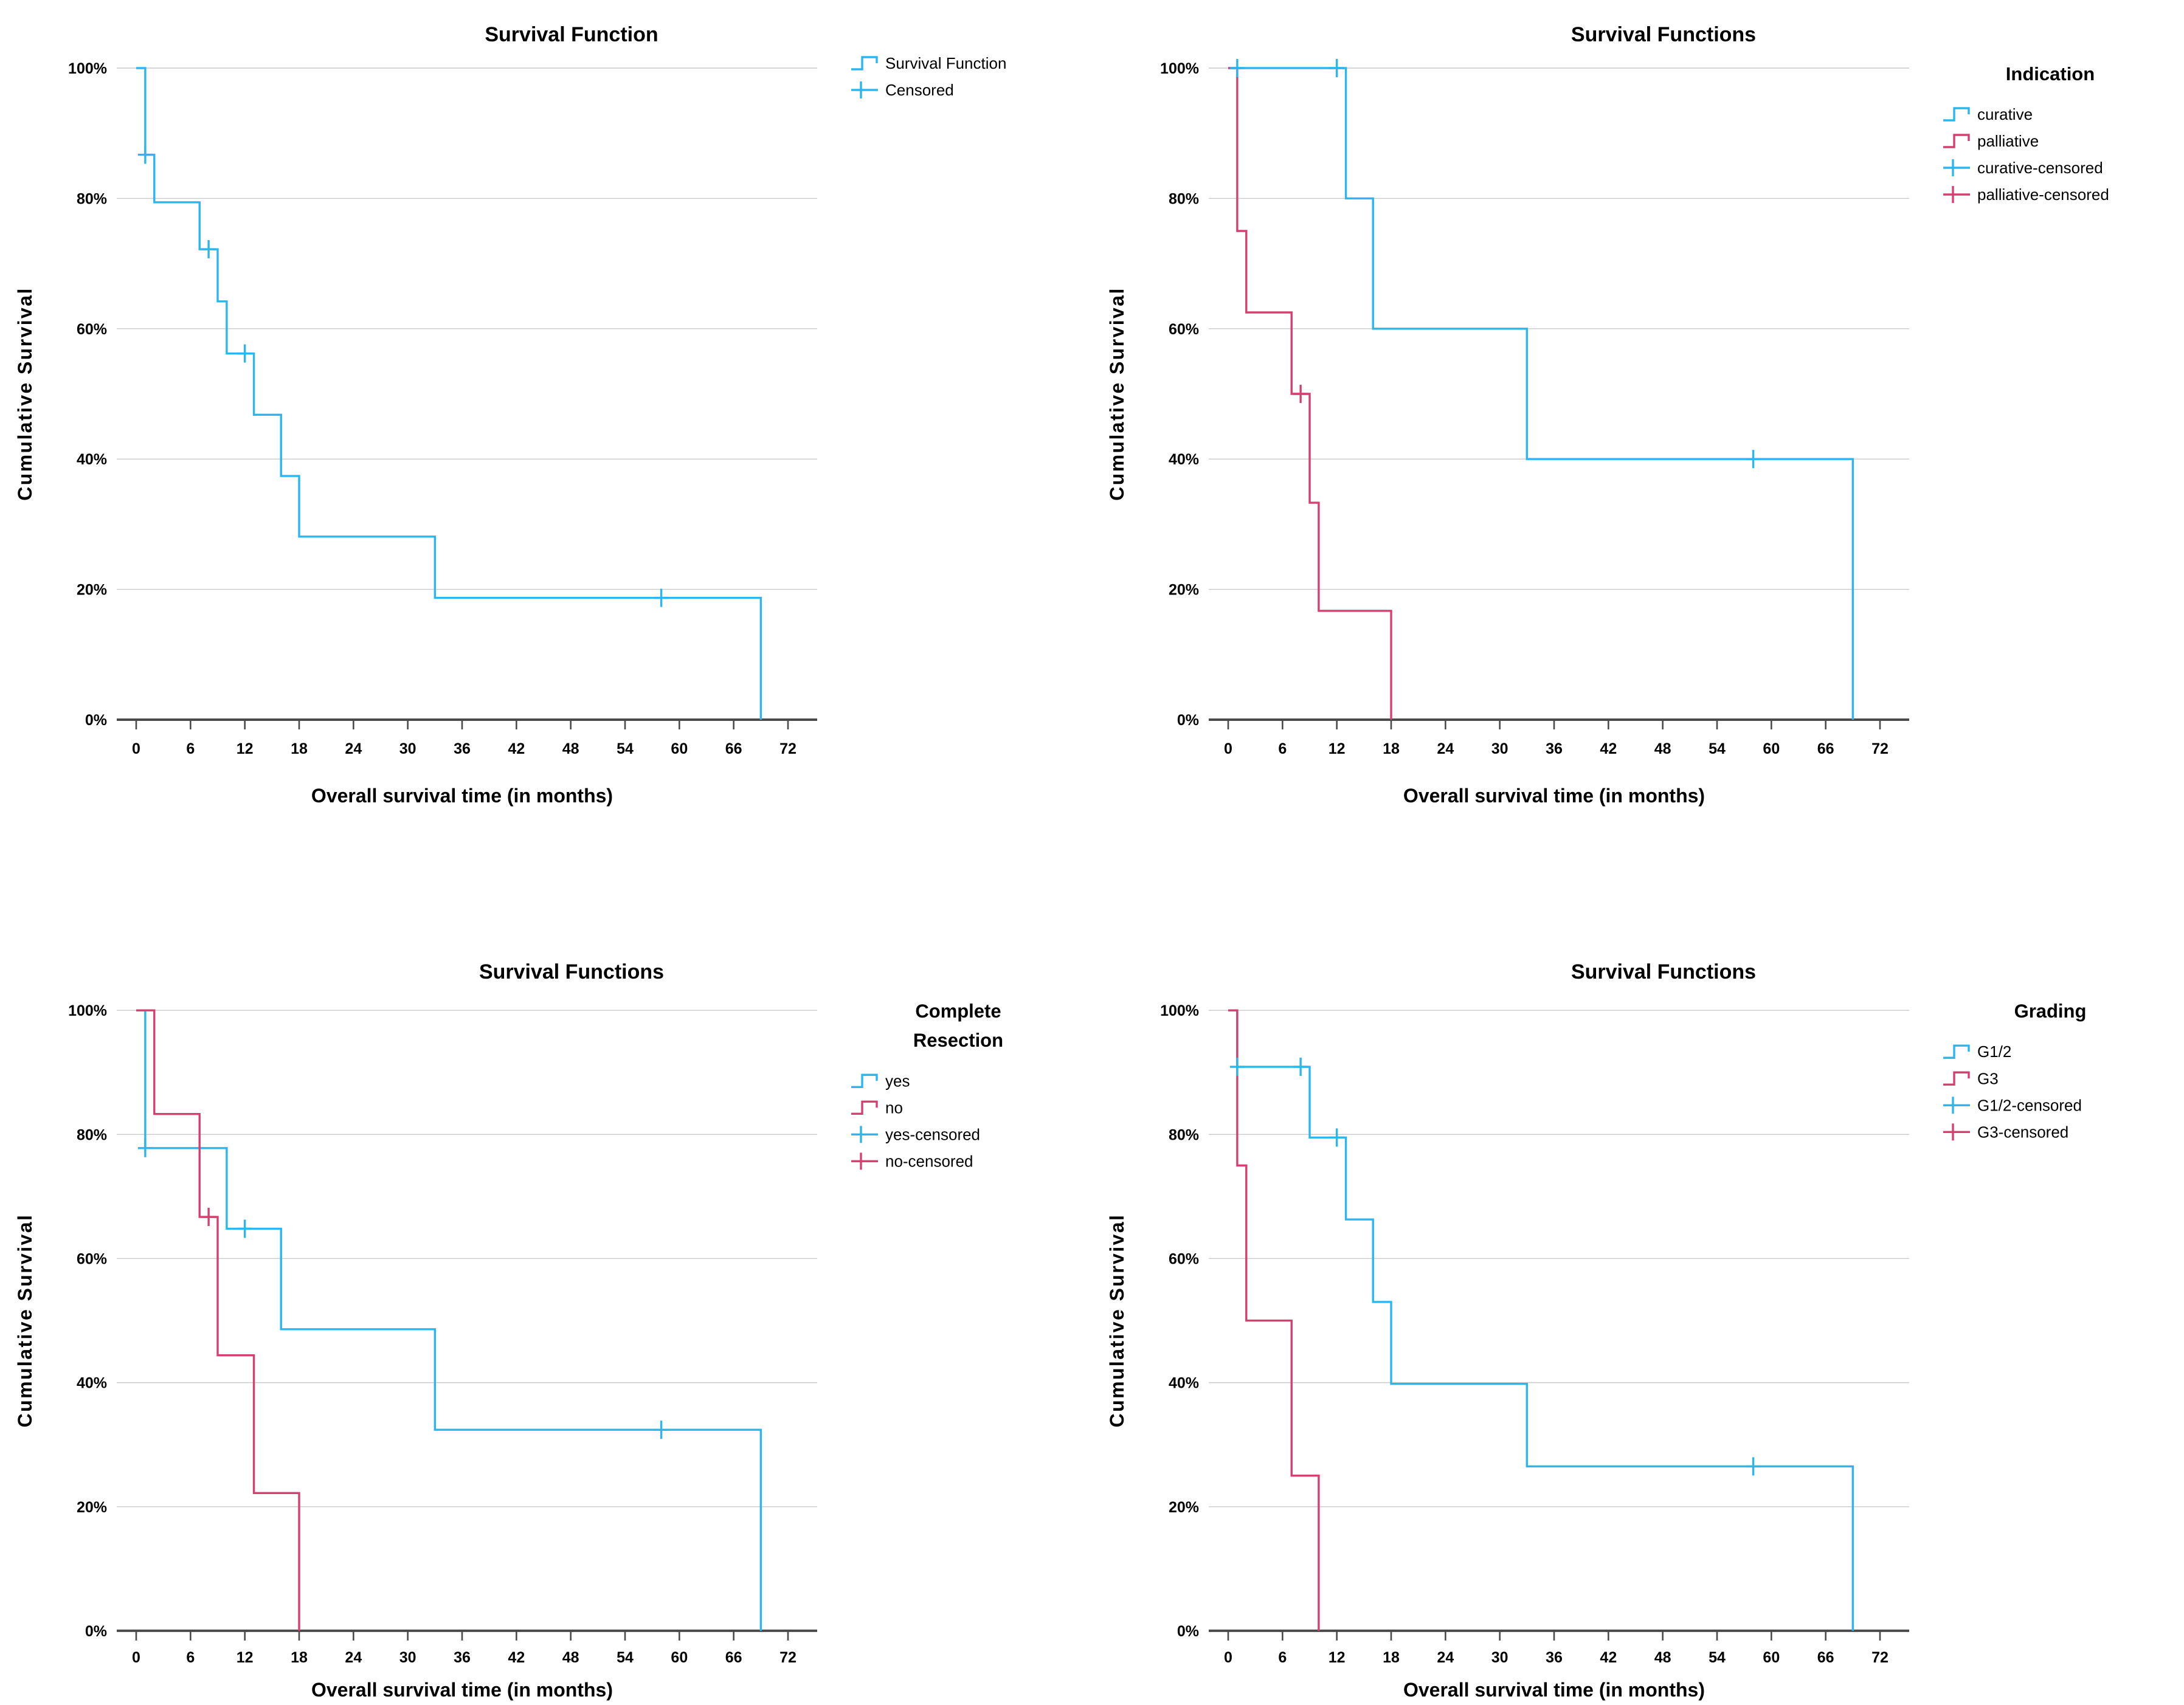 The width and height of the screenshot is (2184, 1705). Describe the element at coordinates (958, 1011) in the screenshot. I see `legend-title: Complete` at that location.